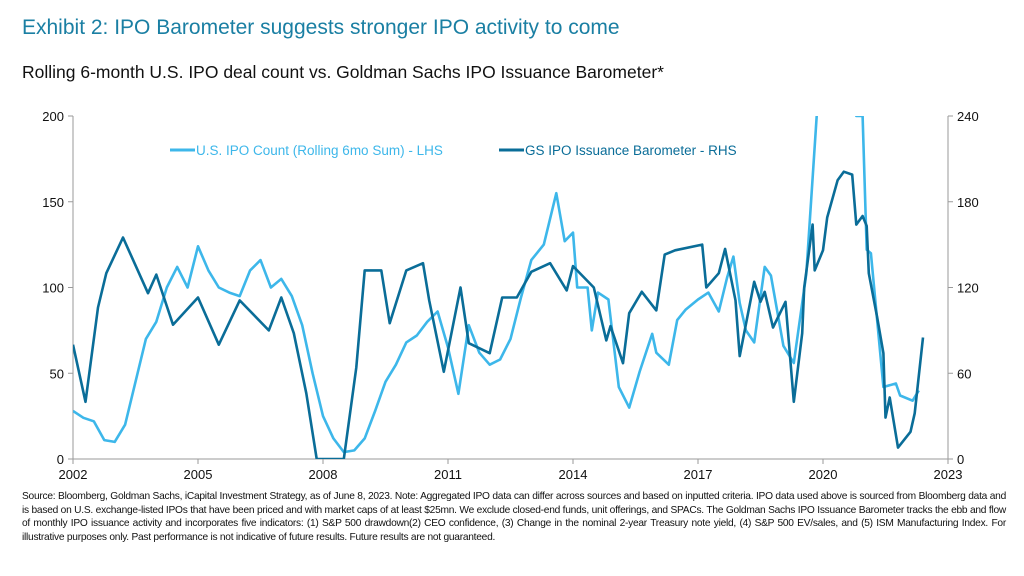 The width and height of the screenshot is (1024, 576). What do you see at coordinates (964, 373) in the screenshot?
I see `y-right-tick-label: 60` at bounding box center [964, 373].